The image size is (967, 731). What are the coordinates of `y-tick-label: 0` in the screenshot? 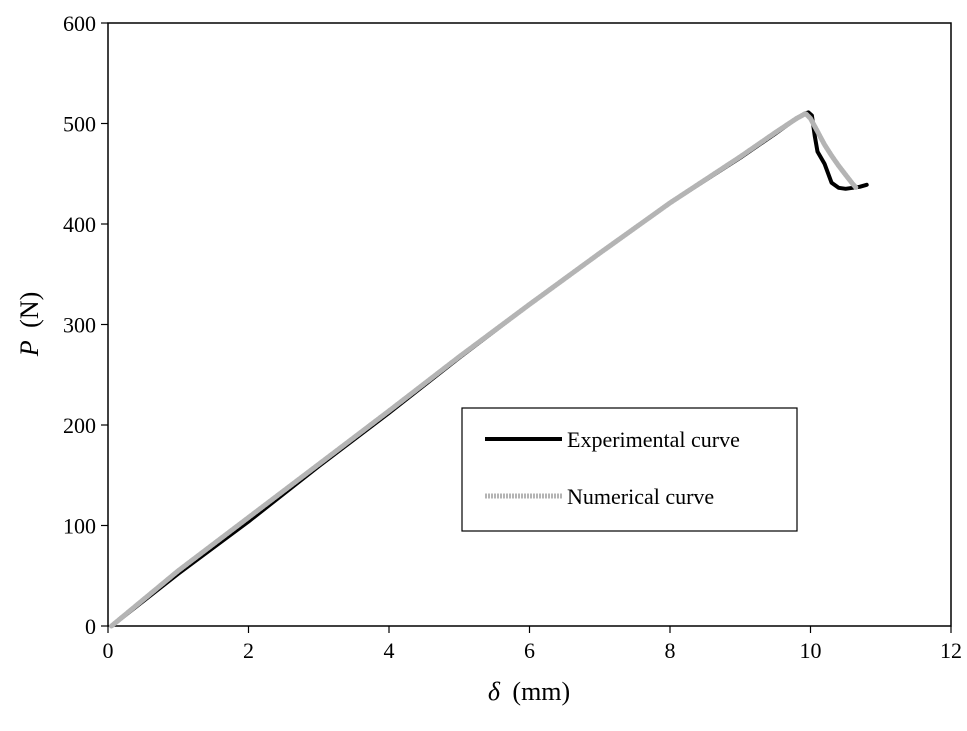 It's located at (90, 626).